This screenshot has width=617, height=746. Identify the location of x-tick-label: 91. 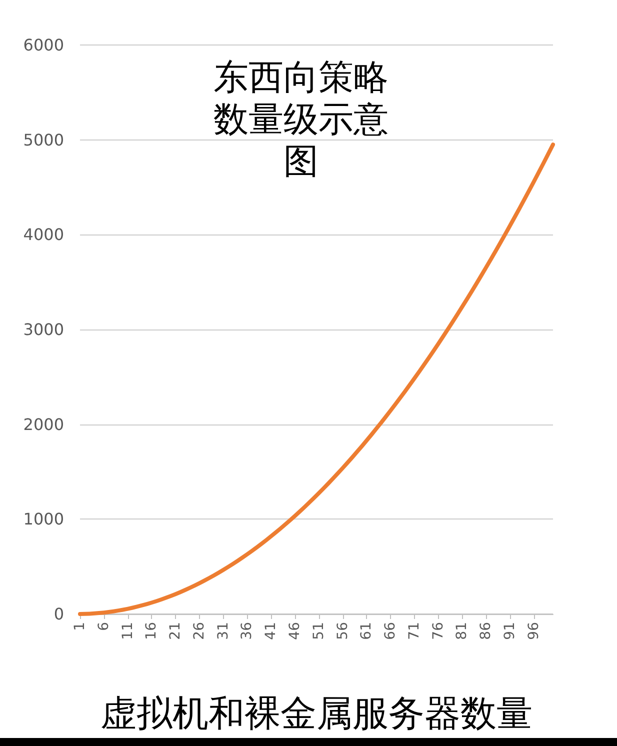
(510, 631).